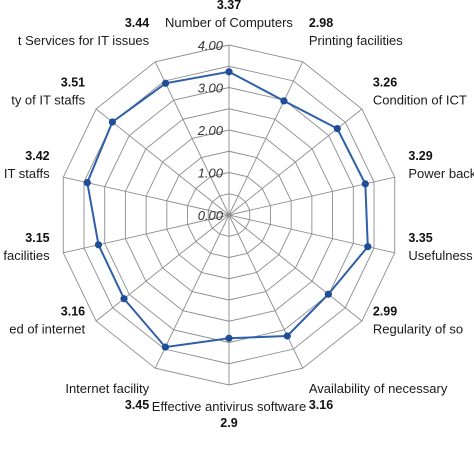 This screenshot has height=474, width=474. I want to click on value-label: 3.37, so click(229, 6).